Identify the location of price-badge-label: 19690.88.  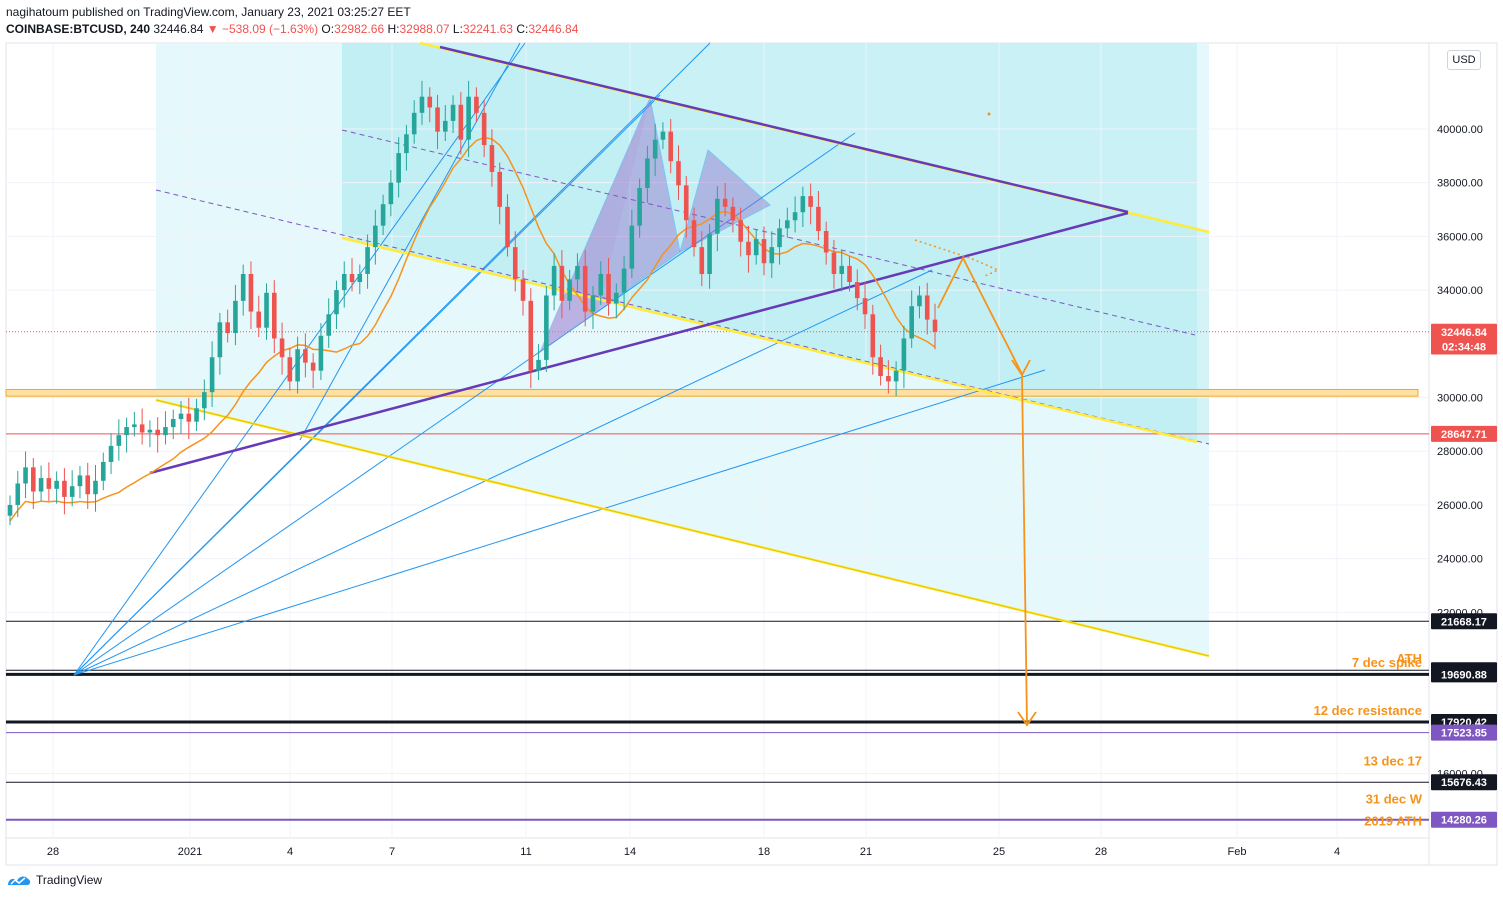
(1464, 675).